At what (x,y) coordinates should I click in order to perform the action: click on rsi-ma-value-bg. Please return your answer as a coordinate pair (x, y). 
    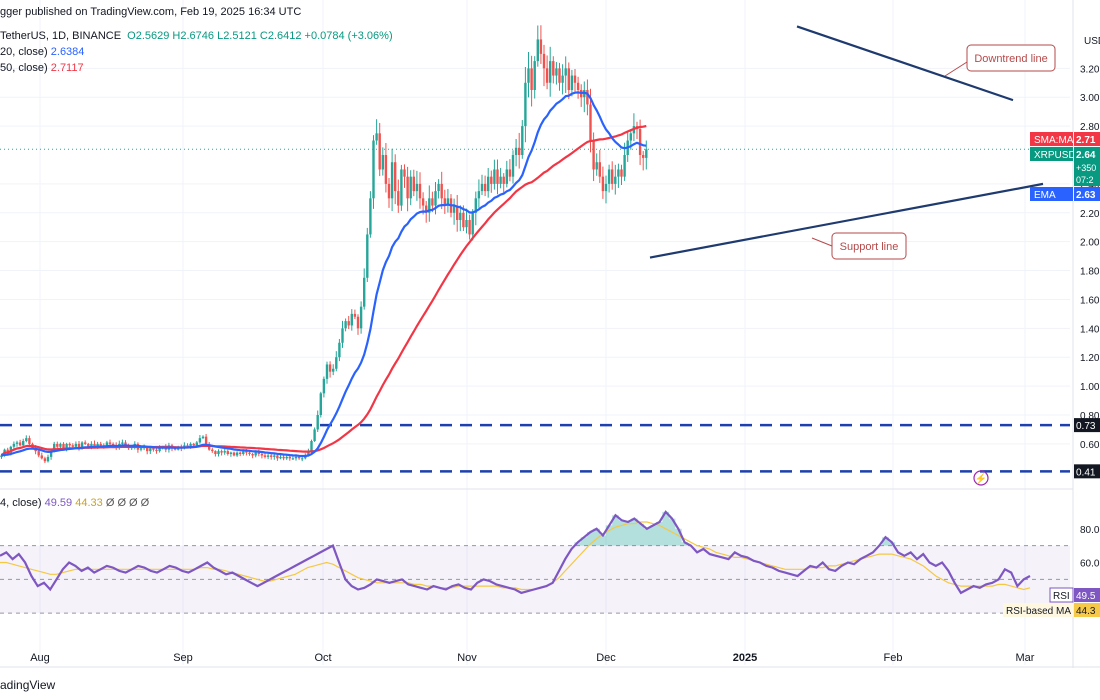
    Looking at the image, I should click on (1087, 610).